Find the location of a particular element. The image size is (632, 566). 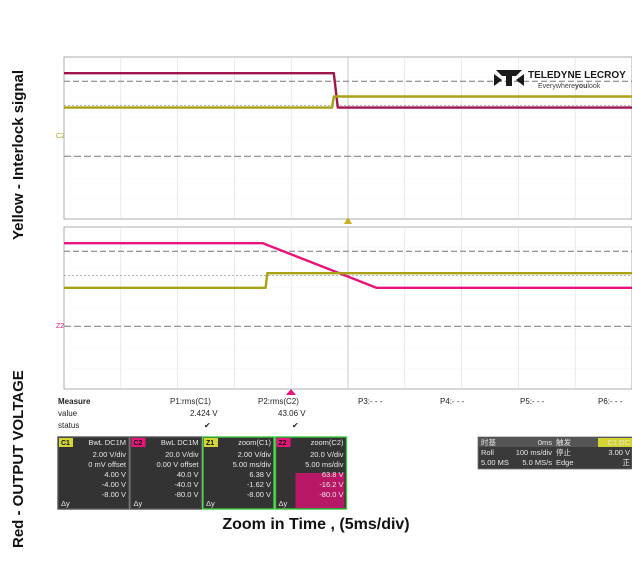

measure-param-name: P6:- - - is located at coordinates (610, 401).